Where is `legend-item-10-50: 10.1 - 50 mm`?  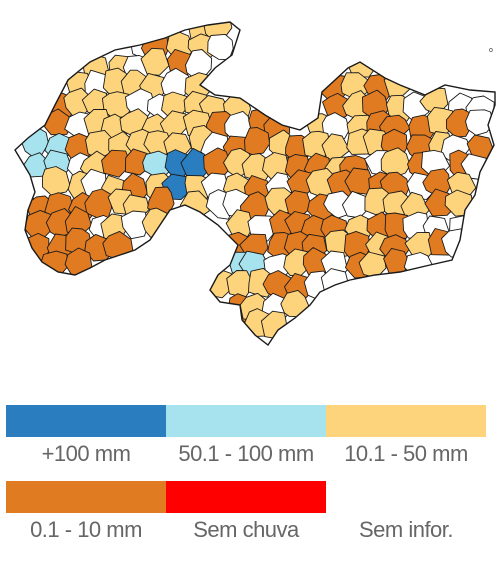 legend-item-10-50: 10.1 - 50 mm is located at coordinates (406, 436).